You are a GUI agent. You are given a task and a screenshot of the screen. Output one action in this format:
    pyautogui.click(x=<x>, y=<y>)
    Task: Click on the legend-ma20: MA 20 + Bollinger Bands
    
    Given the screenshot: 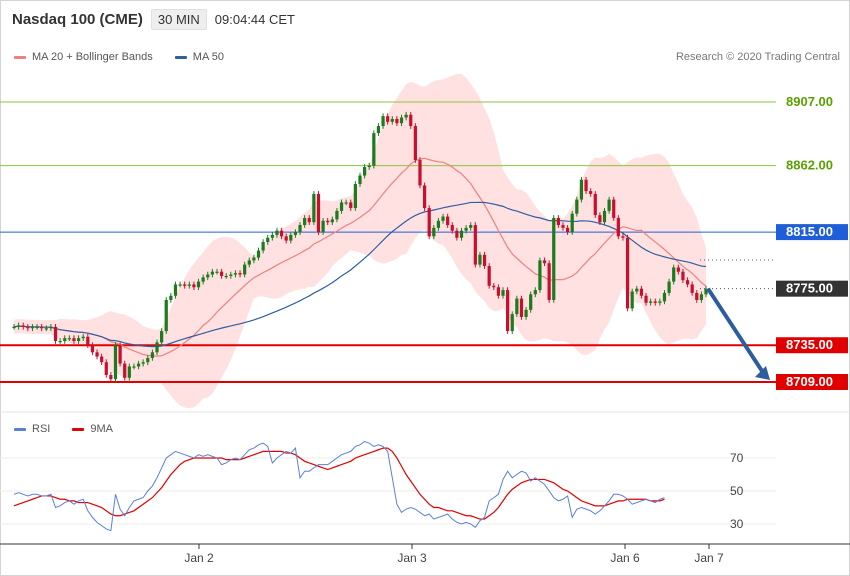 What is the action you would take?
    pyautogui.click(x=83, y=57)
    